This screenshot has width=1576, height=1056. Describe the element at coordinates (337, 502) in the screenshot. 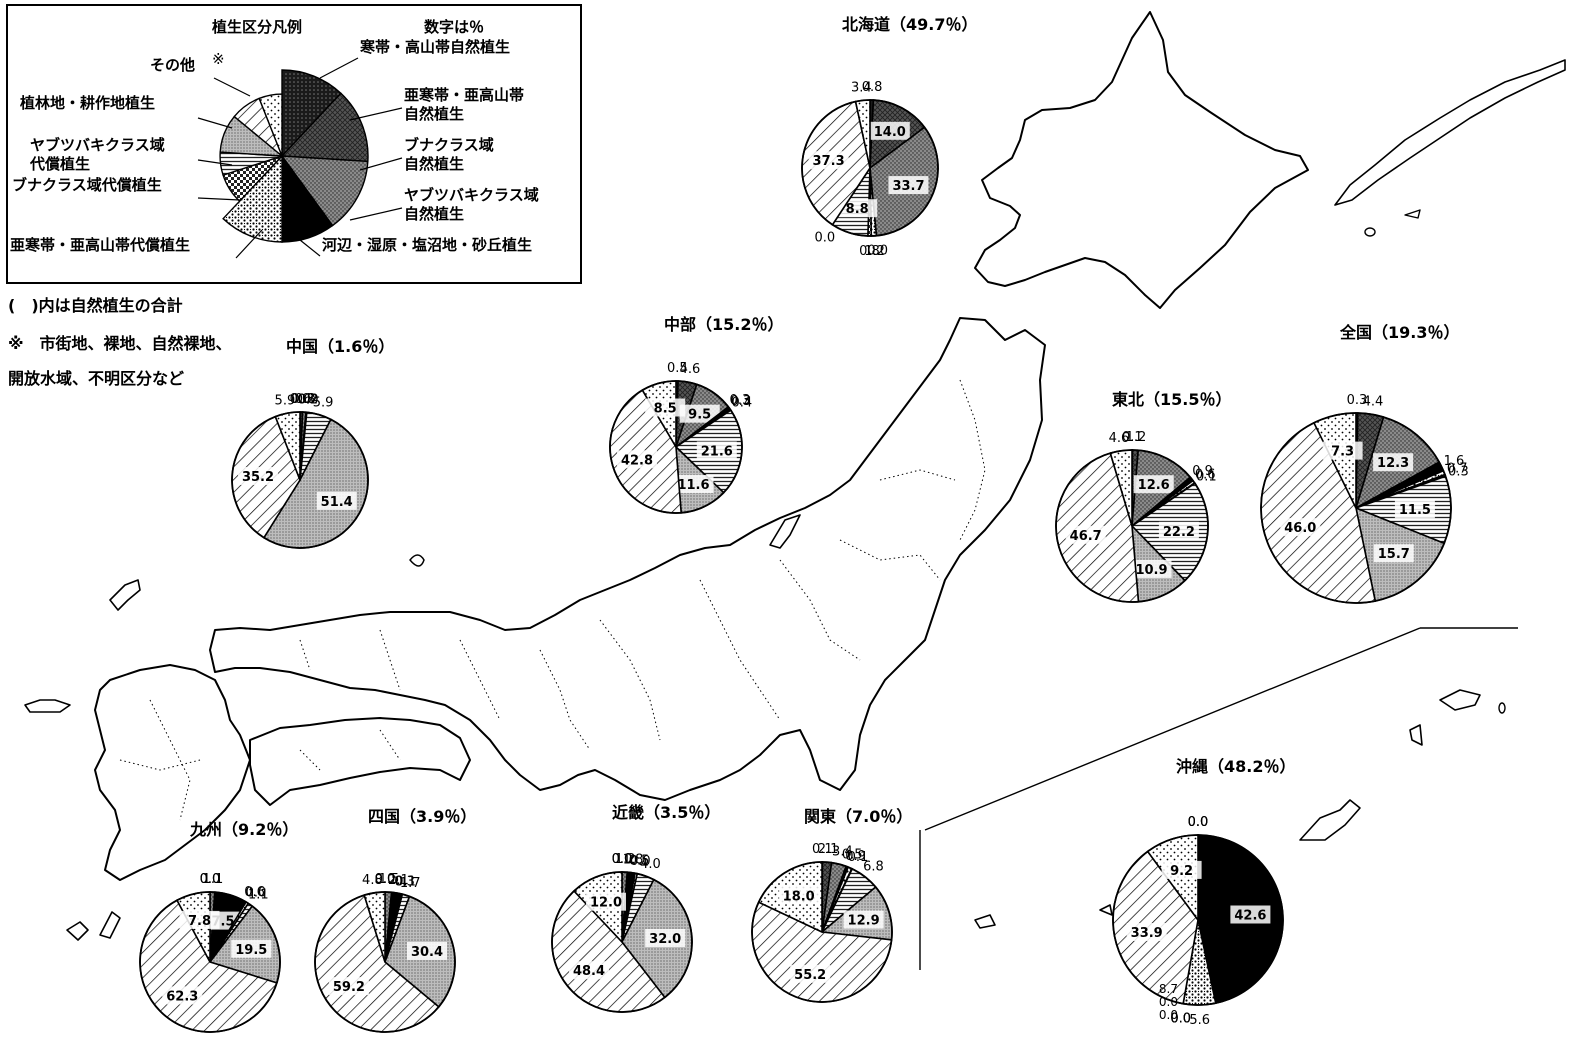

I see `slice-value-label: 51.4` at that location.